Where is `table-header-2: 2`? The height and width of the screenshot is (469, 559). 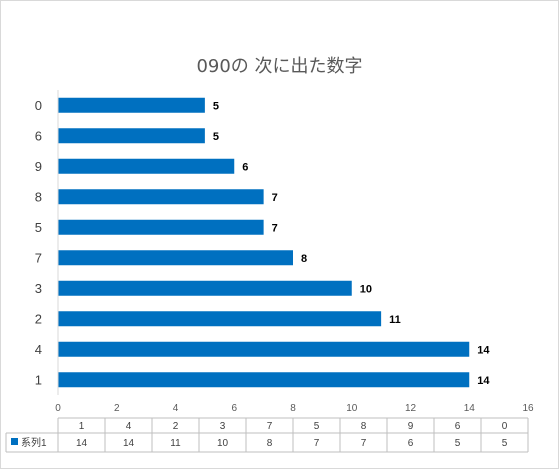
table-header-2: 2 is located at coordinates (176, 426).